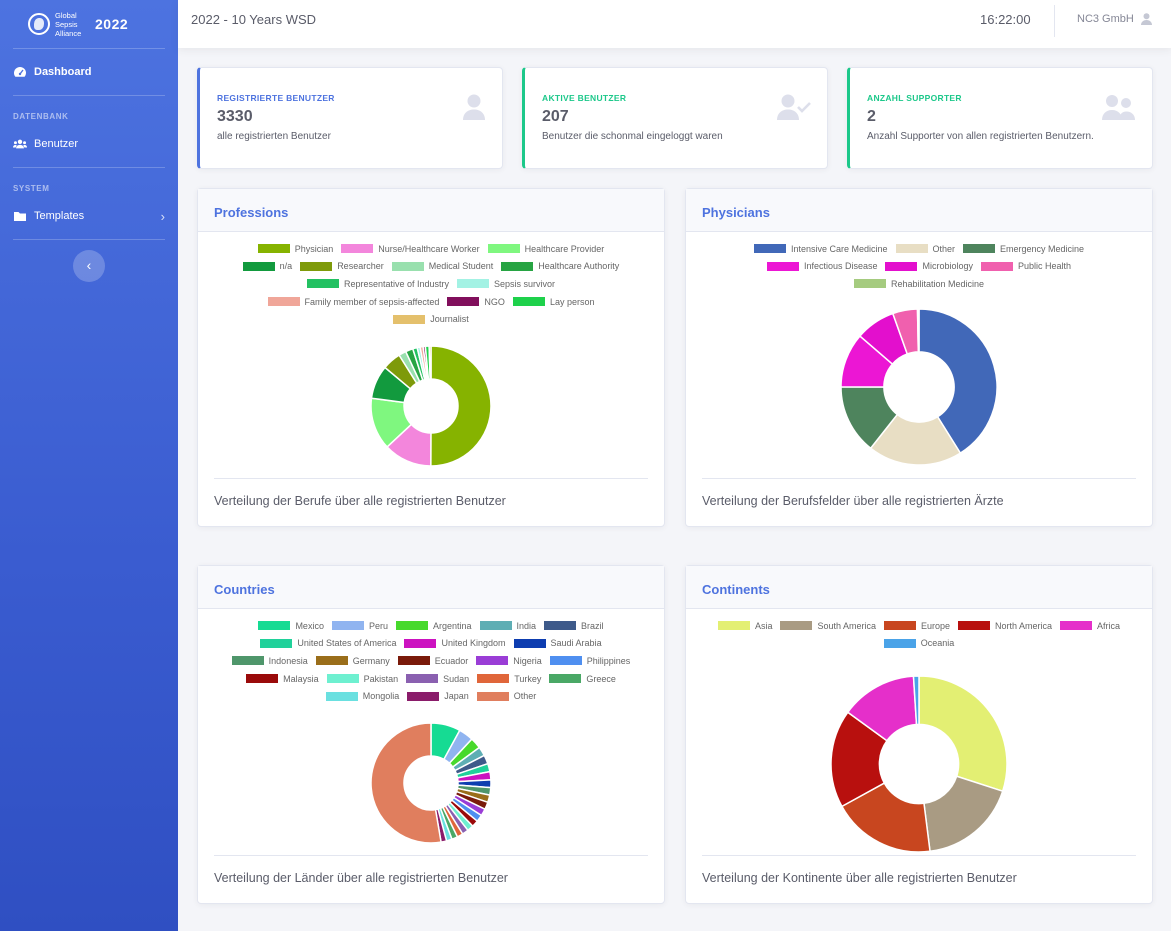 This screenshot has width=1171, height=931. I want to click on legend-item: United Kingdom, so click(455, 643).